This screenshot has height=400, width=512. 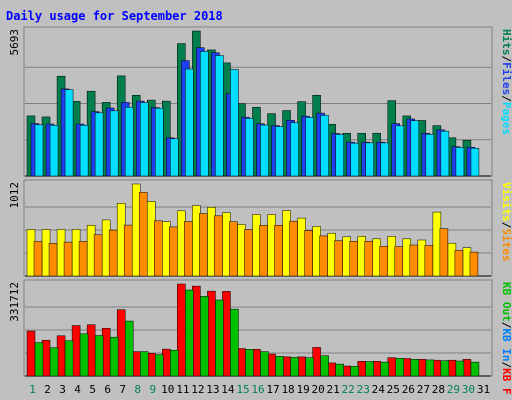 What do you see at coordinates (197, 389) in the screenshot?
I see `day-label-12: 12` at bounding box center [197, 389].